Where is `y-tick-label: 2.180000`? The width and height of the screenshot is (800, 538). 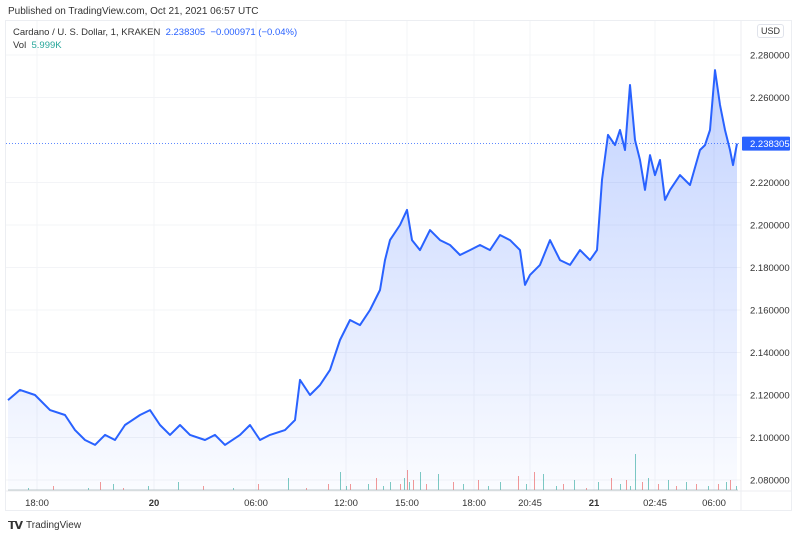 y-tick-label: 2.180000 is located at coordinates (770, 268).